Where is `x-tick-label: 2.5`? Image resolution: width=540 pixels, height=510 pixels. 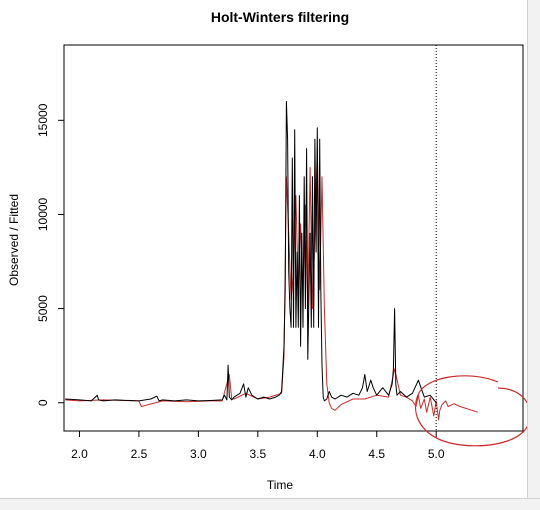 x-tick-label: 2.5 is located at coordinates (139, 454).